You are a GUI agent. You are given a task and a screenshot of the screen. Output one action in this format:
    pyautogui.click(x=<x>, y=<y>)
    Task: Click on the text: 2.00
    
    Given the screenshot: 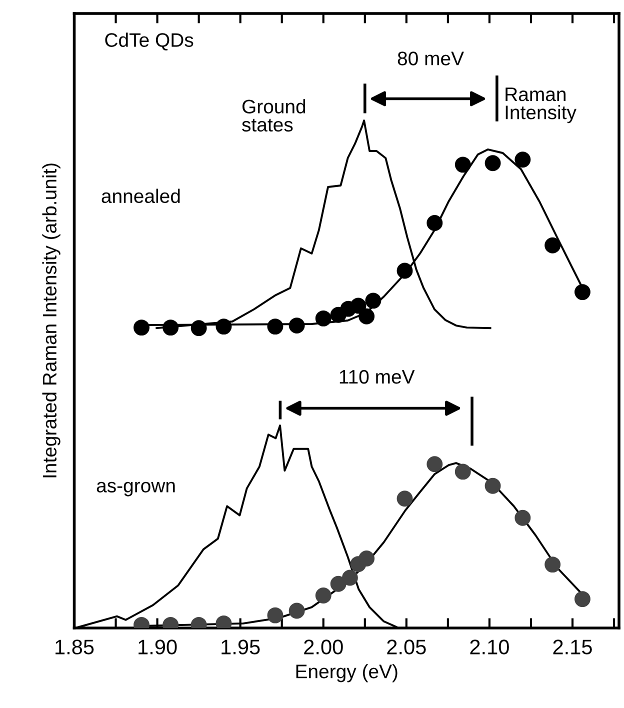 What is the action you would take?
    pyautogui.click(x=323, y=647)
    